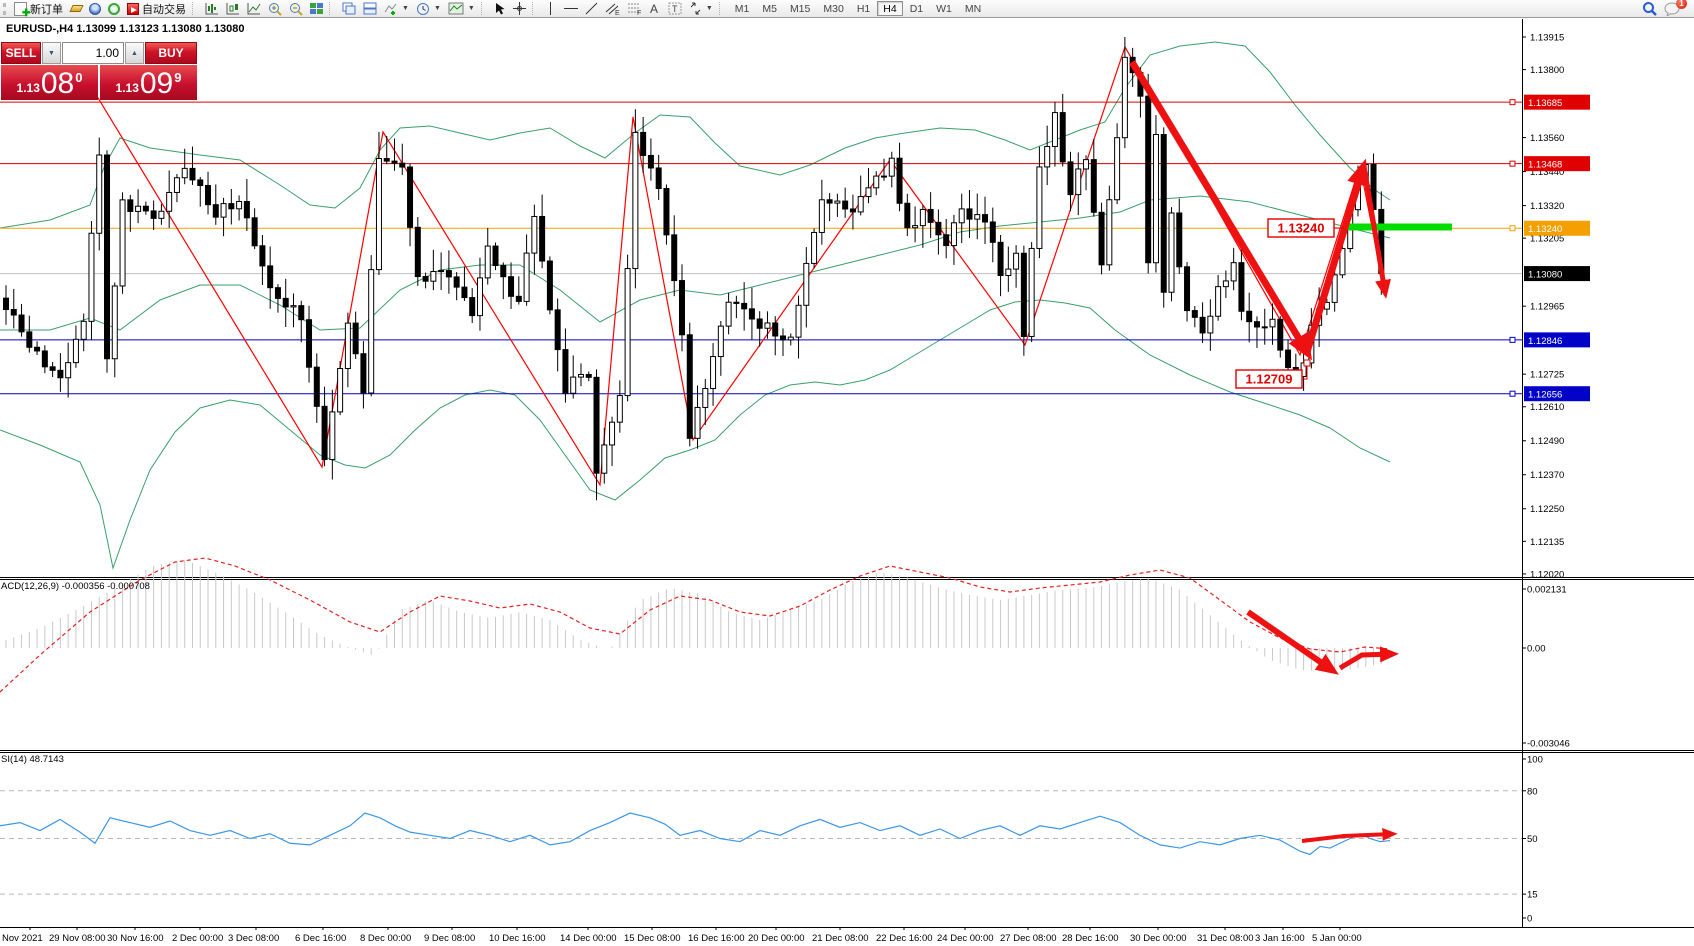  I want to click on template-button: ▼, so click(461, 9).